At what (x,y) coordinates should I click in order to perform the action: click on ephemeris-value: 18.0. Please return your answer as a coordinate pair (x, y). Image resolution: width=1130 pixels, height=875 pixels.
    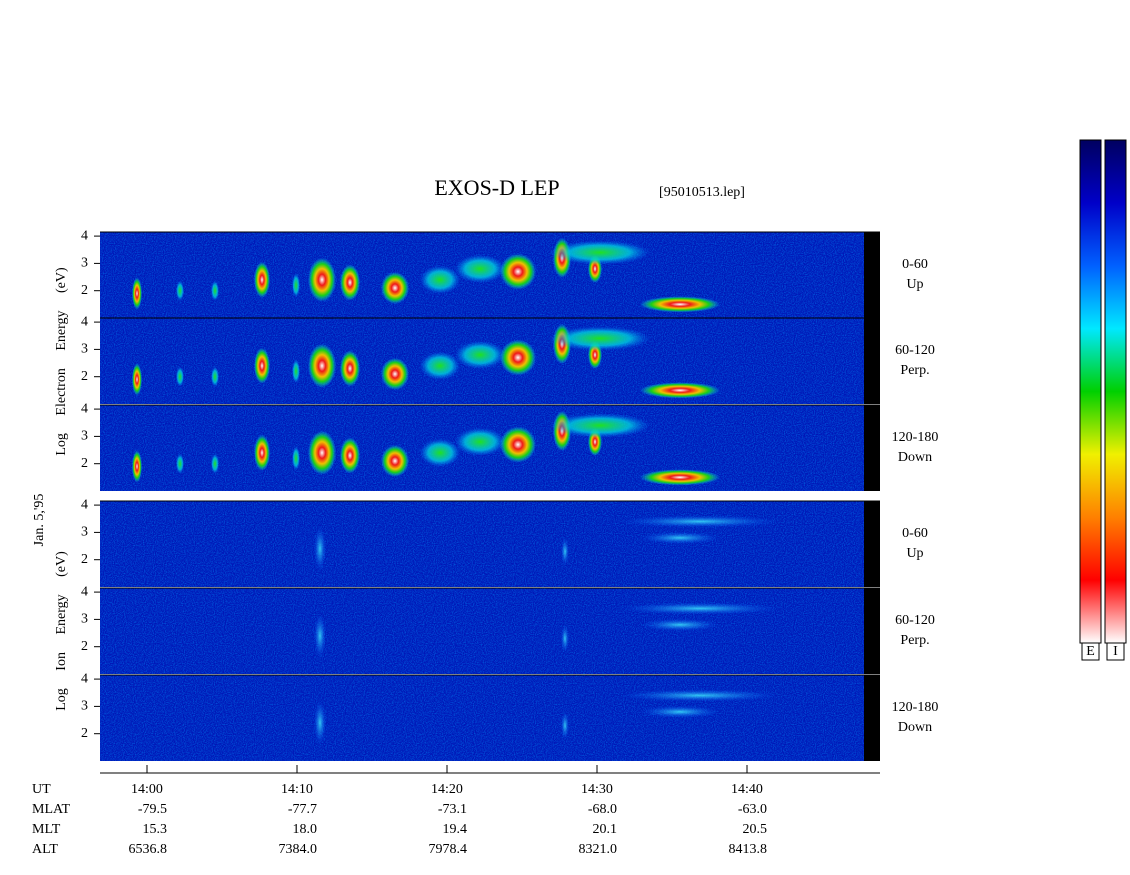
    Looking at the image, I should click on (305, 829).